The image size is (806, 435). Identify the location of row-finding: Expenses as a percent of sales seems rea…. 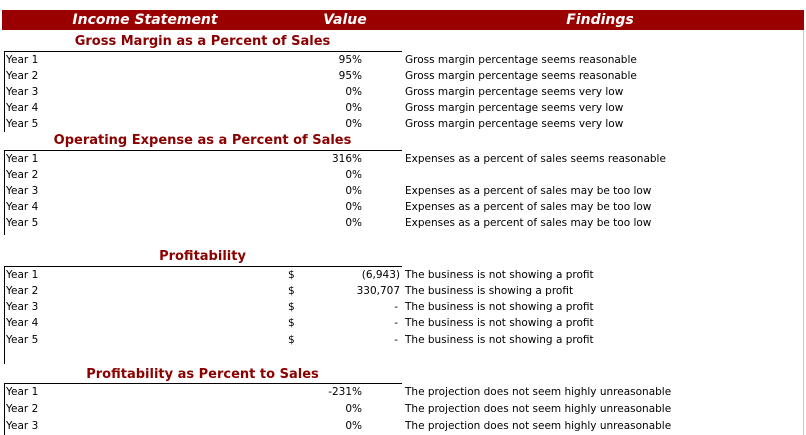
(535, 159).